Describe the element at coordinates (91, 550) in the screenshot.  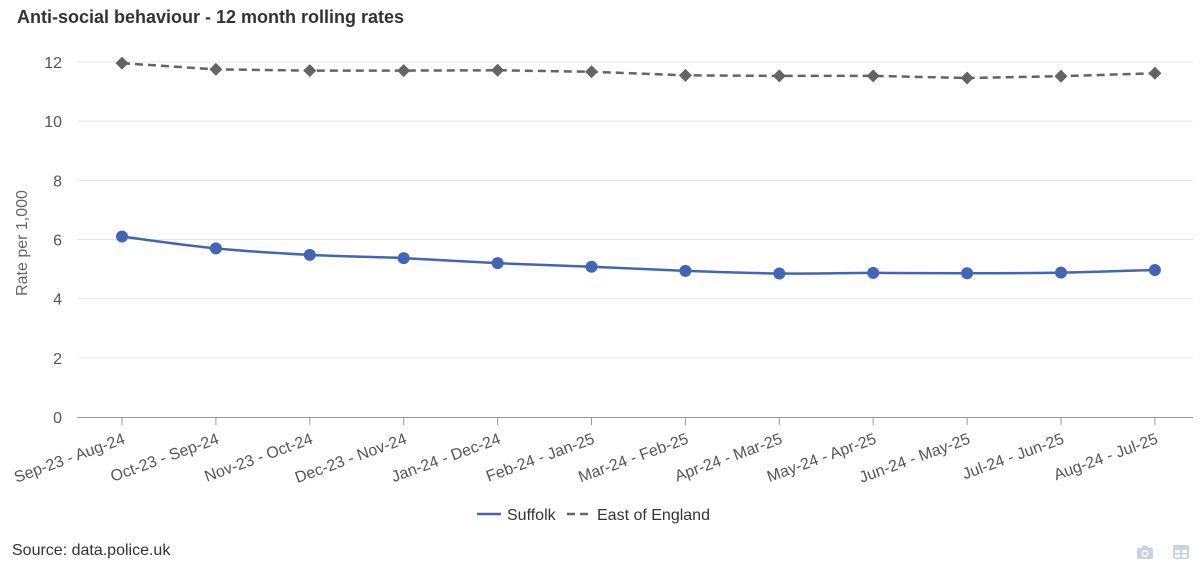
I see `source-note: Source: data.police.uk` at that location.